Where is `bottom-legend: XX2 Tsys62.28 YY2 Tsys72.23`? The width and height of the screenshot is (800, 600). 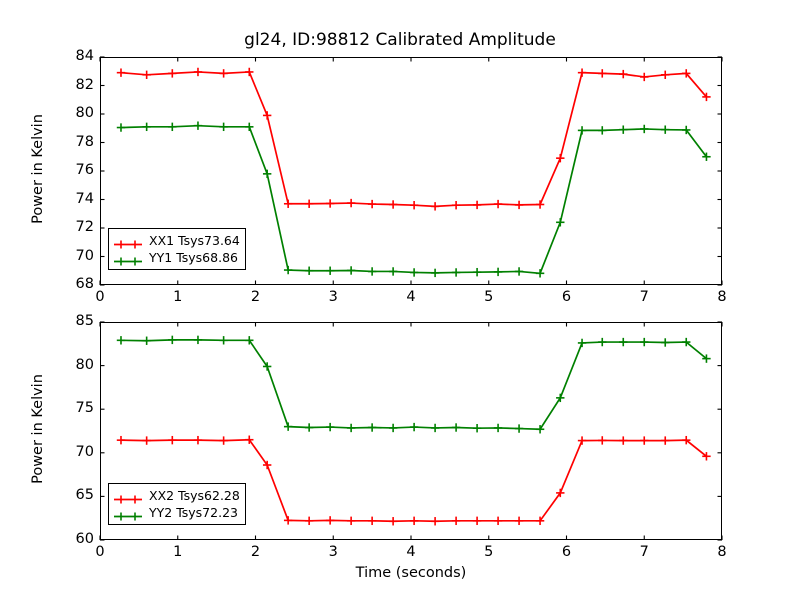 bottom-legend: XX2 Tsys62.28 YY2 Tsys72.23 is located at coordinates (177, 504).